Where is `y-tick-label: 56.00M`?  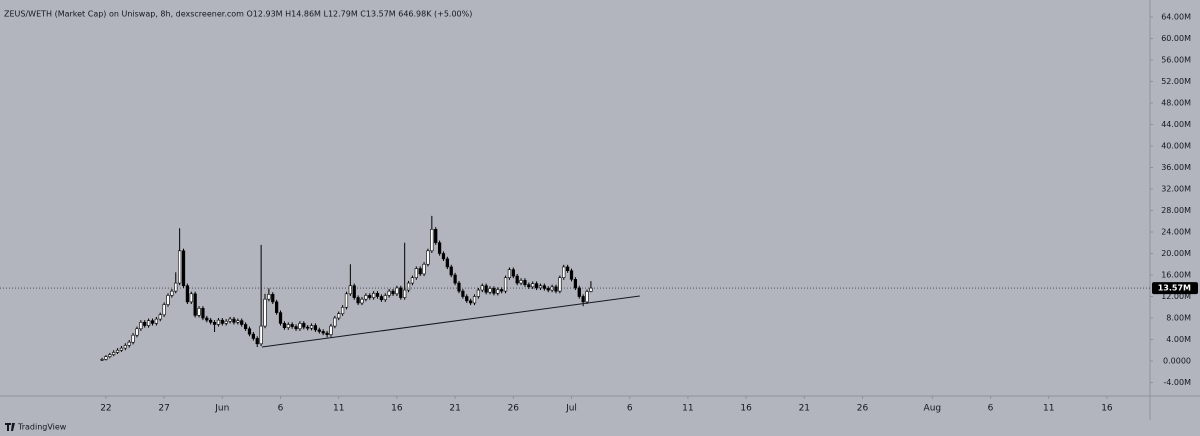
y-tick-label: 56.00M is located at coordinates (1176, 59).